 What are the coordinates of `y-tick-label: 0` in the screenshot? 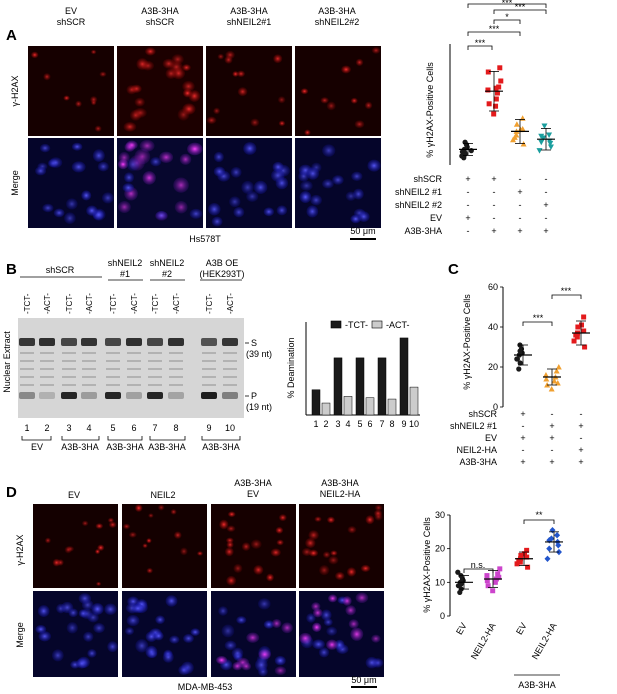 It's located at (495, 407).